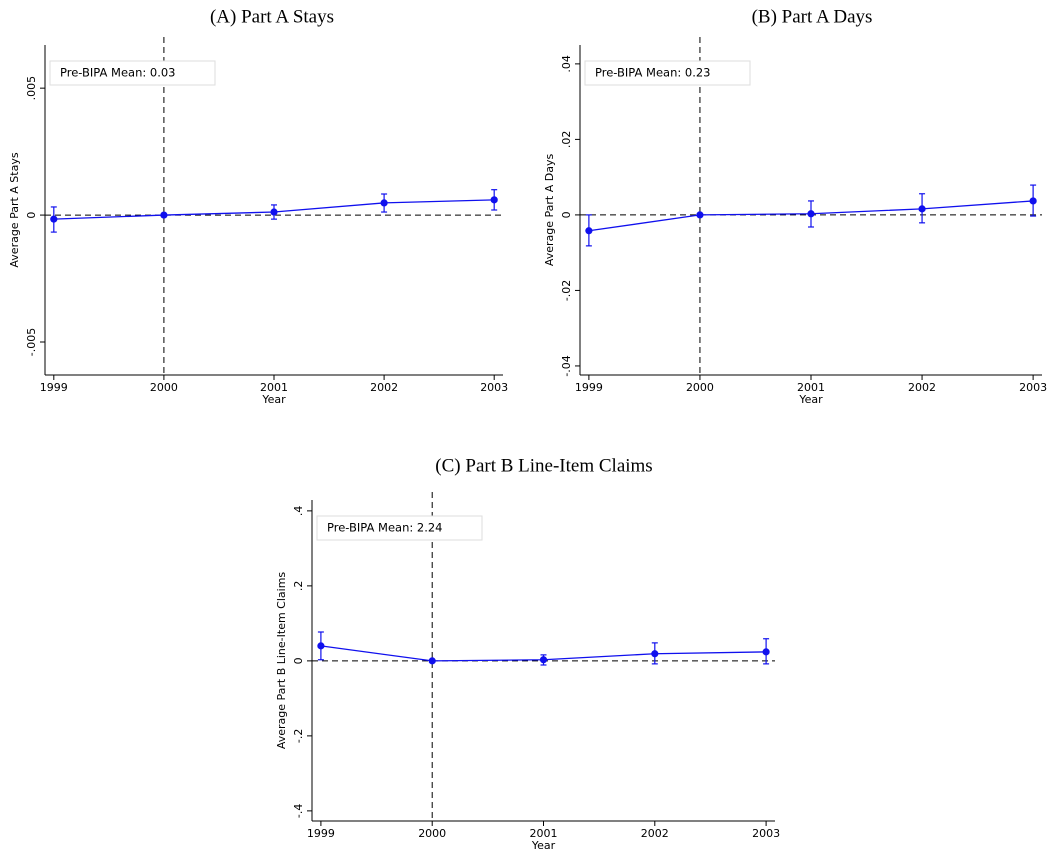  I want to click on chart-title: (A) Part A Stays, so click(272, 16).